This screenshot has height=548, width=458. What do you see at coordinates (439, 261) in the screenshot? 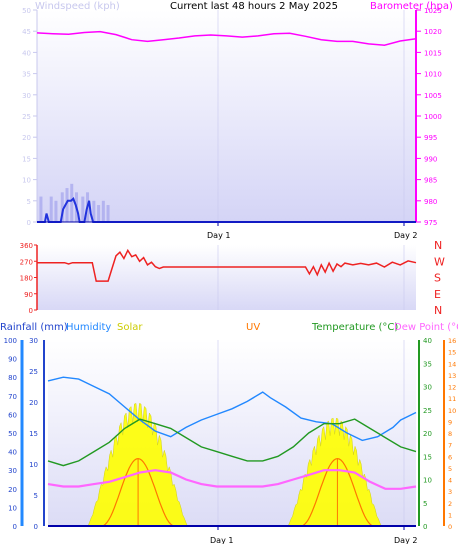
I see `compass-label: W` at bounding box center [439, 261].